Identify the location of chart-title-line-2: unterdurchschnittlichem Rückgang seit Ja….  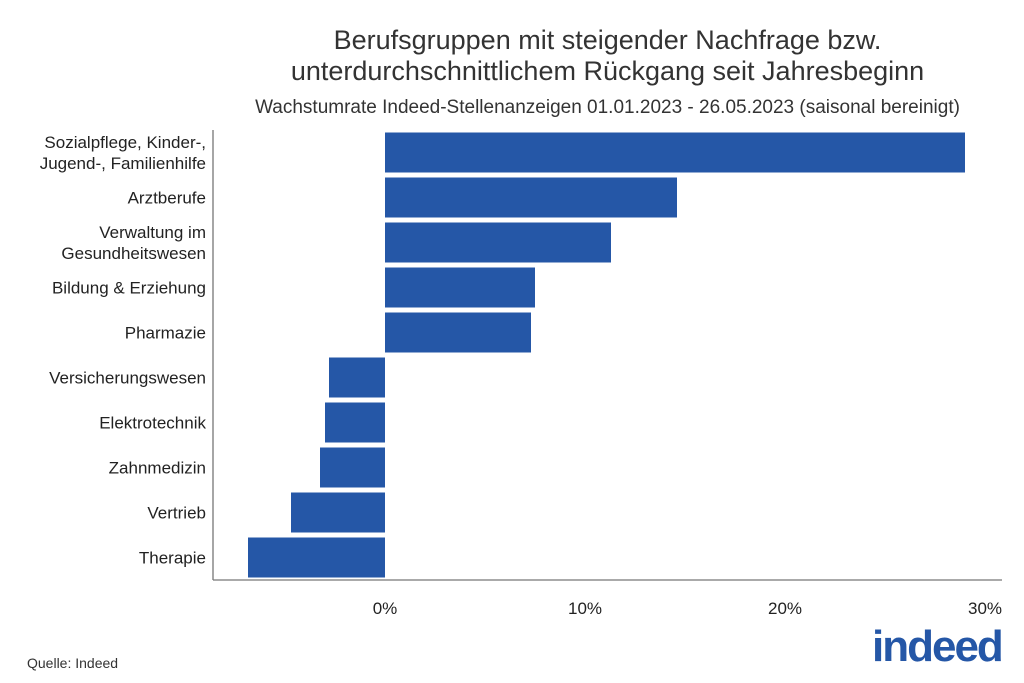
(607, 71).